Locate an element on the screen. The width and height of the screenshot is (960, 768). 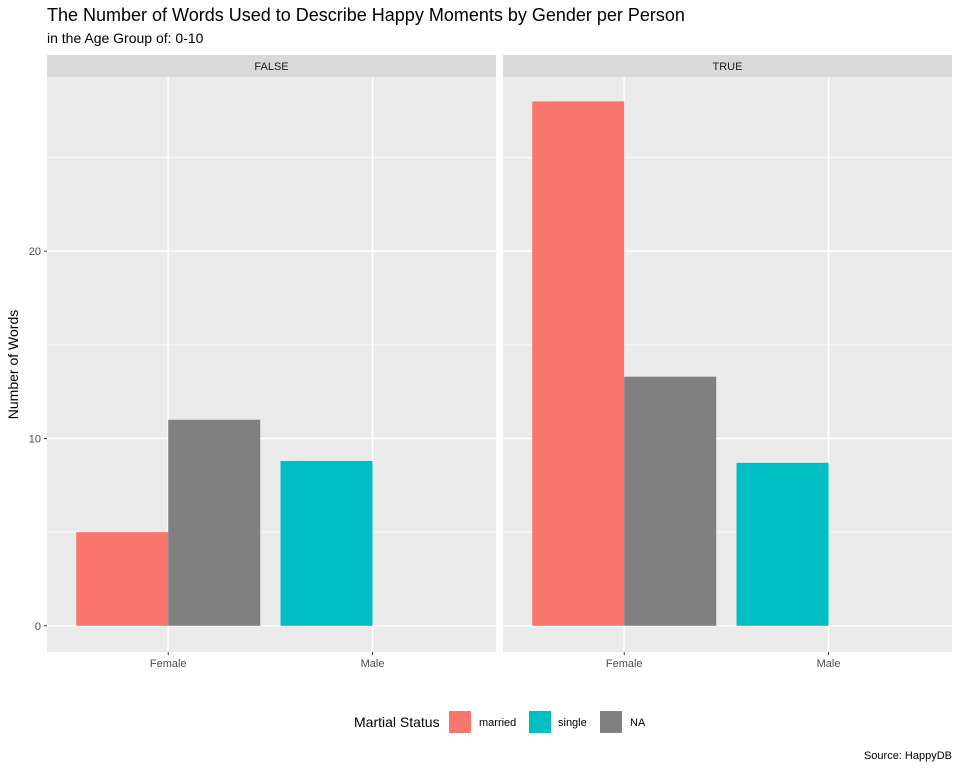
legend-label-married: married is located at coordinates (497, 723).